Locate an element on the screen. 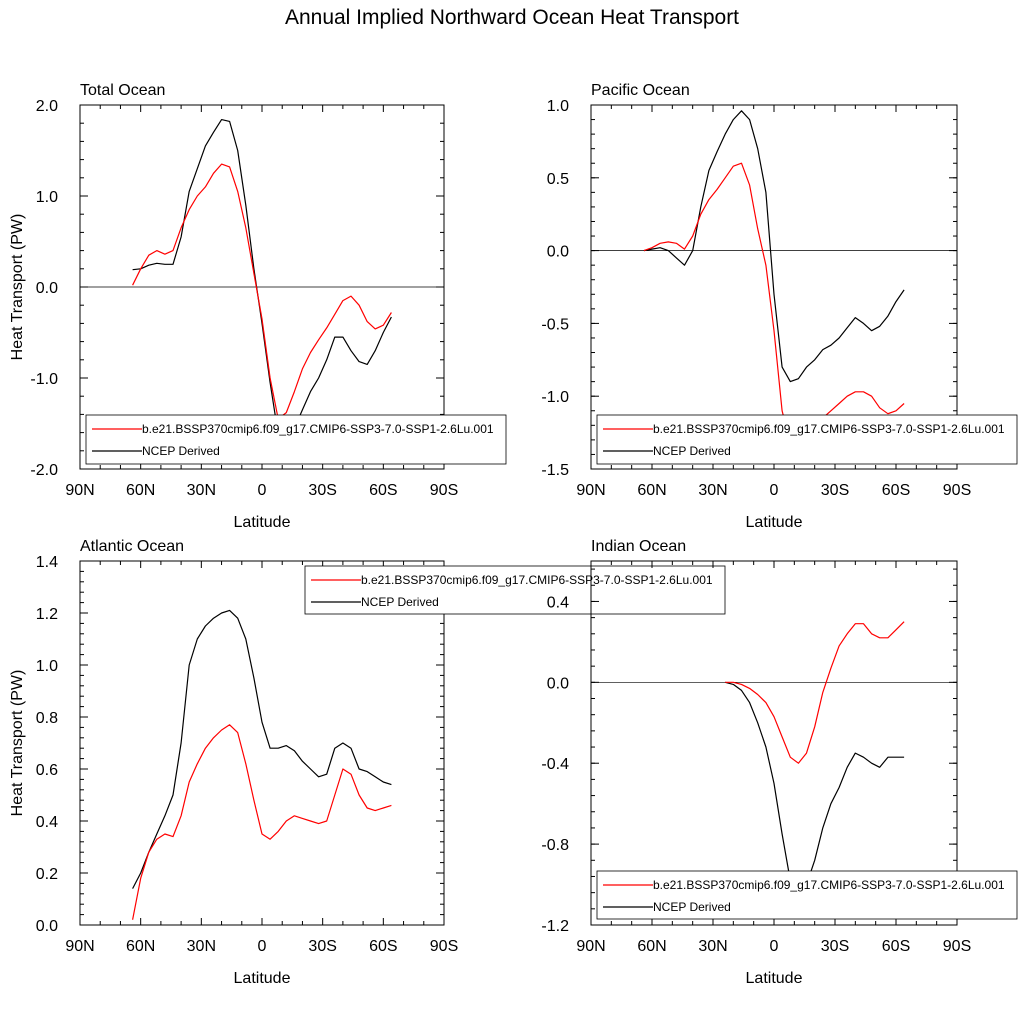 The width and height of the screenshot is (1024, 1024). panel-title: Pacific Ocean is located at coordinates (640, 90).